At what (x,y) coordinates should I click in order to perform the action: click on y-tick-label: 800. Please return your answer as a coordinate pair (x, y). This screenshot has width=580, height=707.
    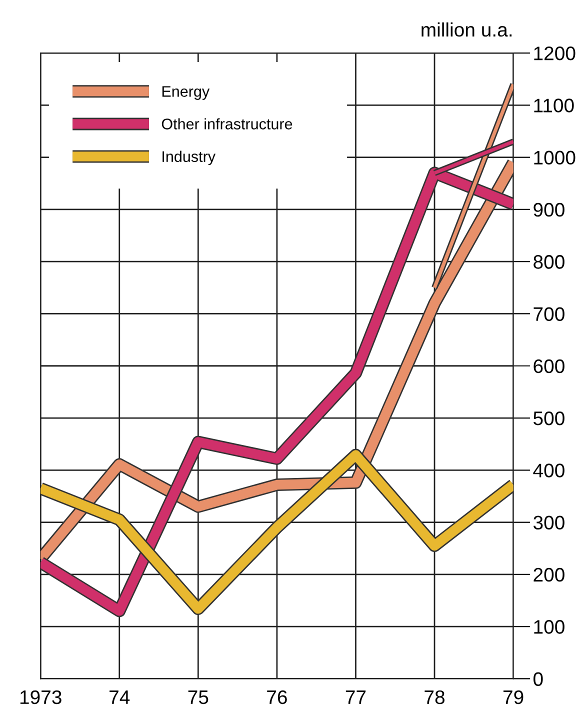
    Looking at the image, I should click on (549, 262).